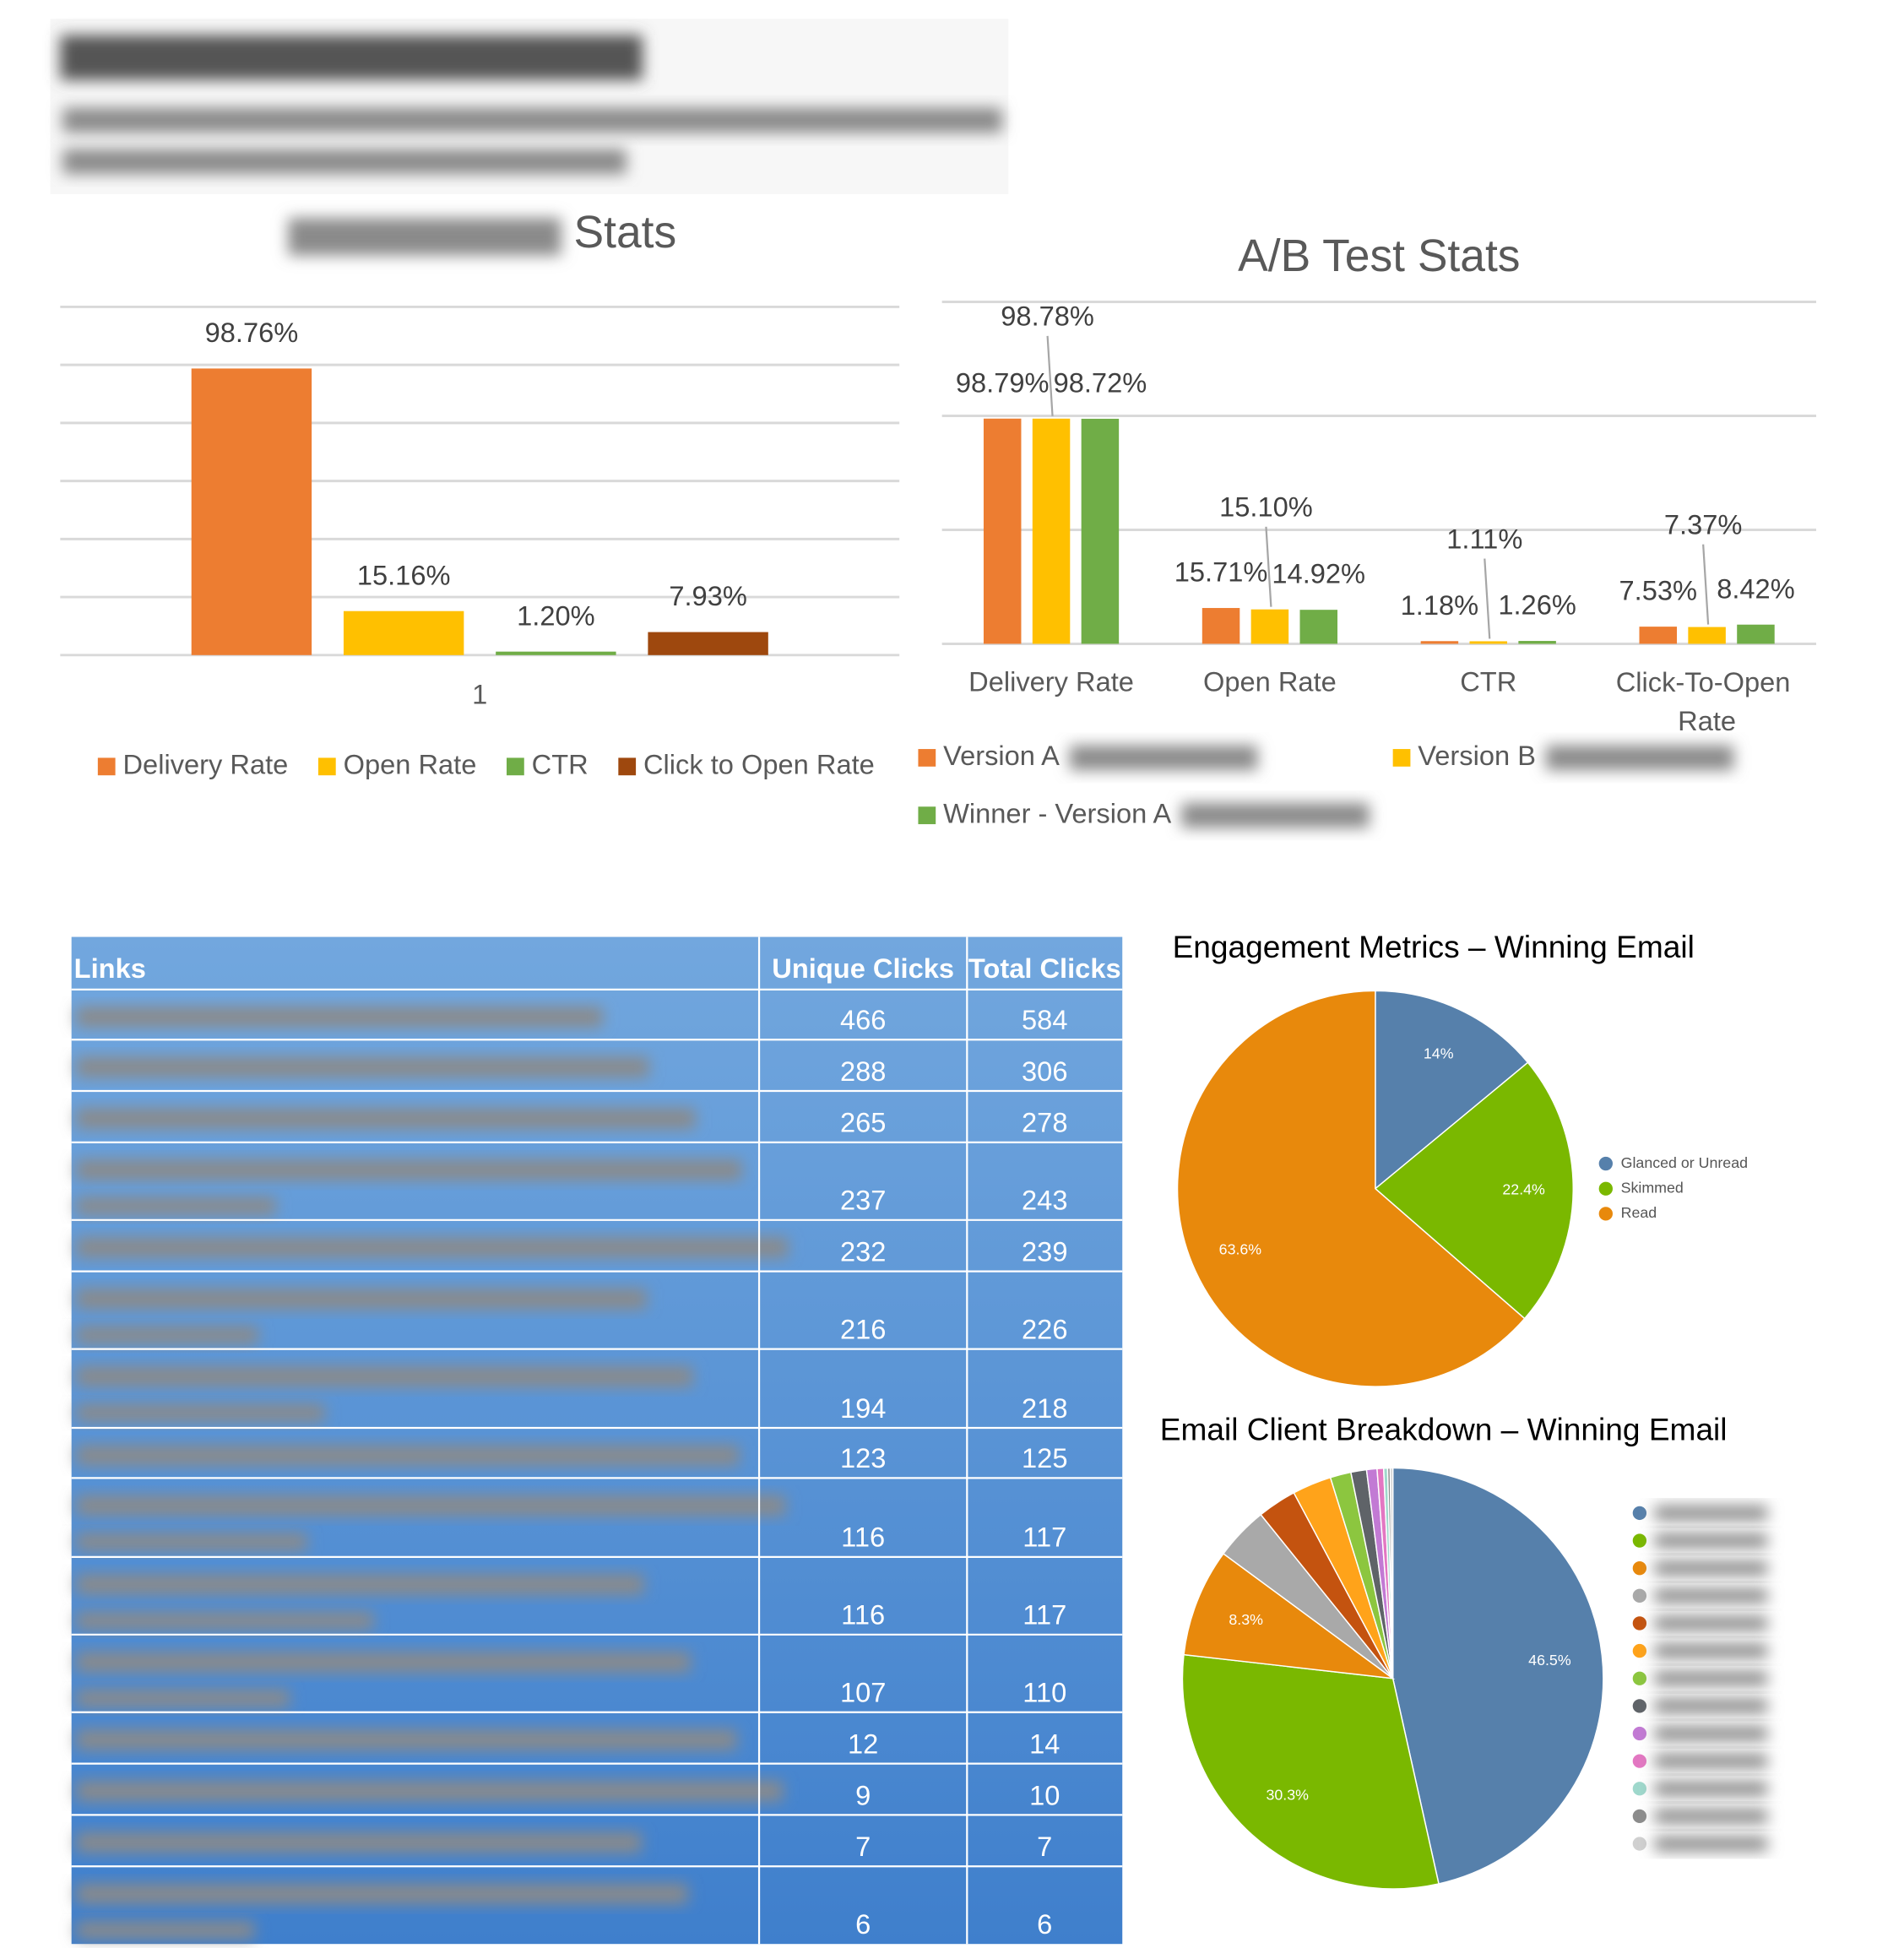 This screenshot has height=1959, width=1904. Describe the element at coordinates (1044, 1200) in the screenshot. I see `table-cell: 243` at that location.